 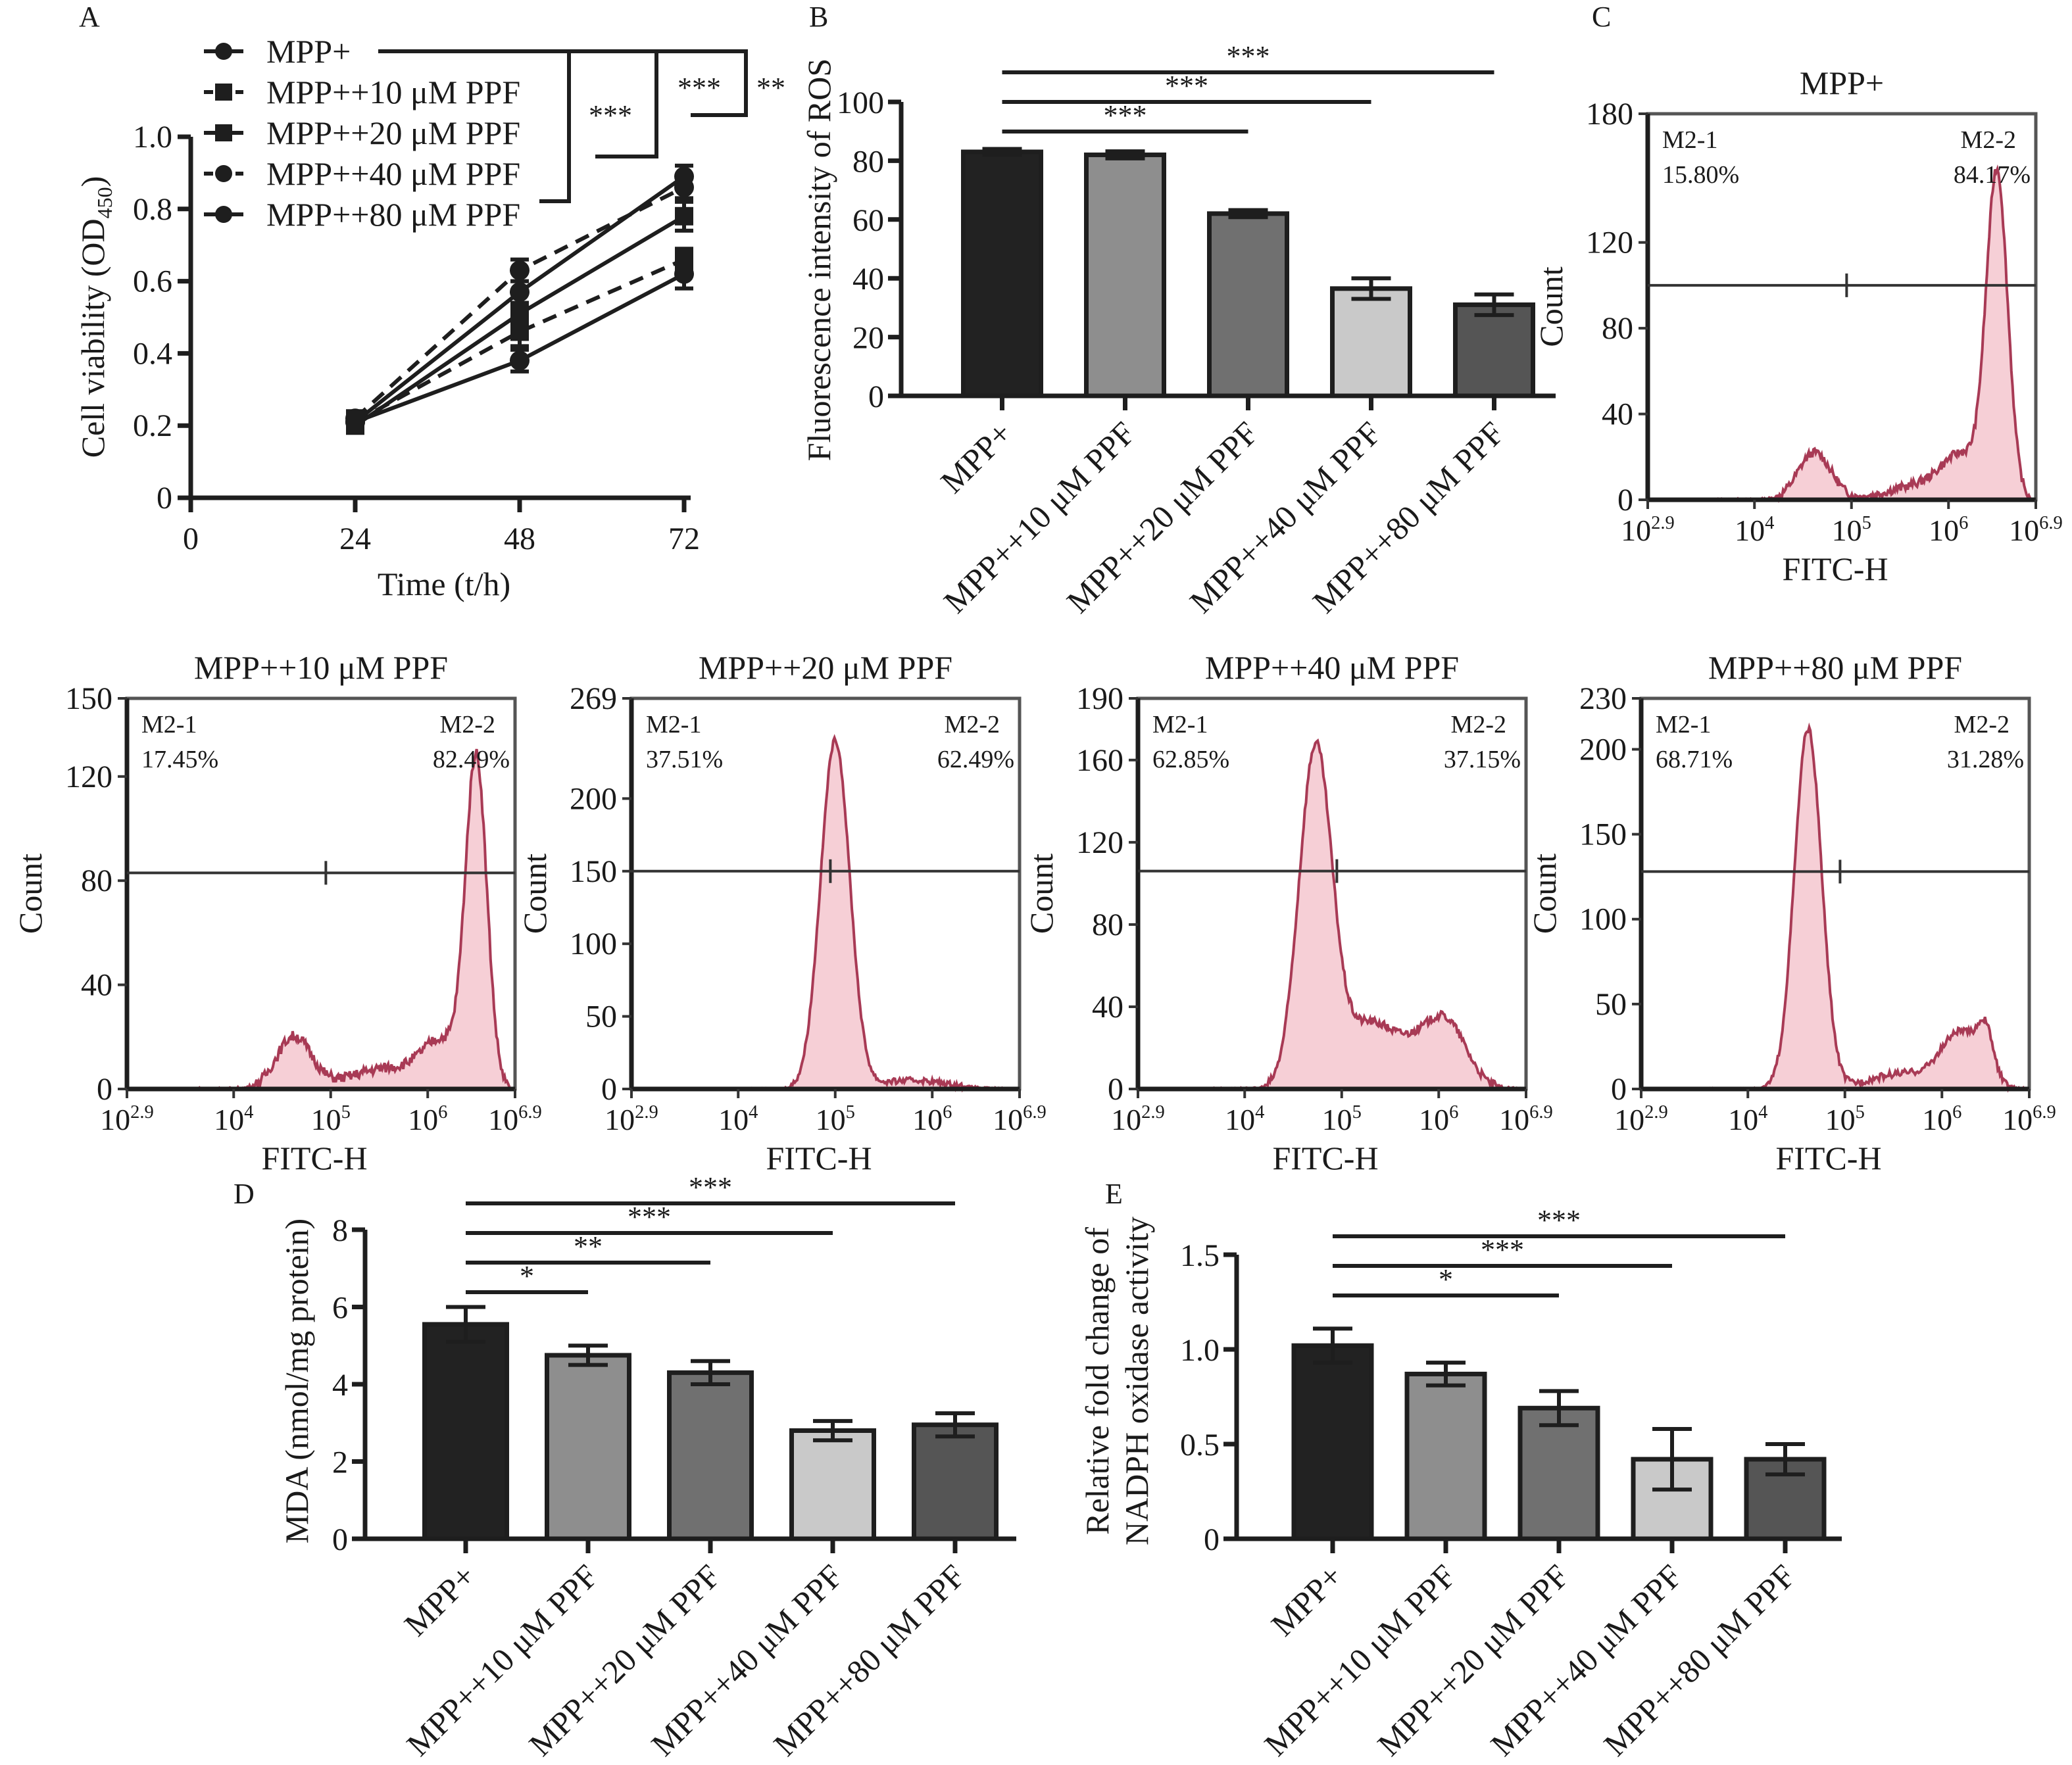 I want to click on y-tick-label: 0.4, so click(x=152, y=353).